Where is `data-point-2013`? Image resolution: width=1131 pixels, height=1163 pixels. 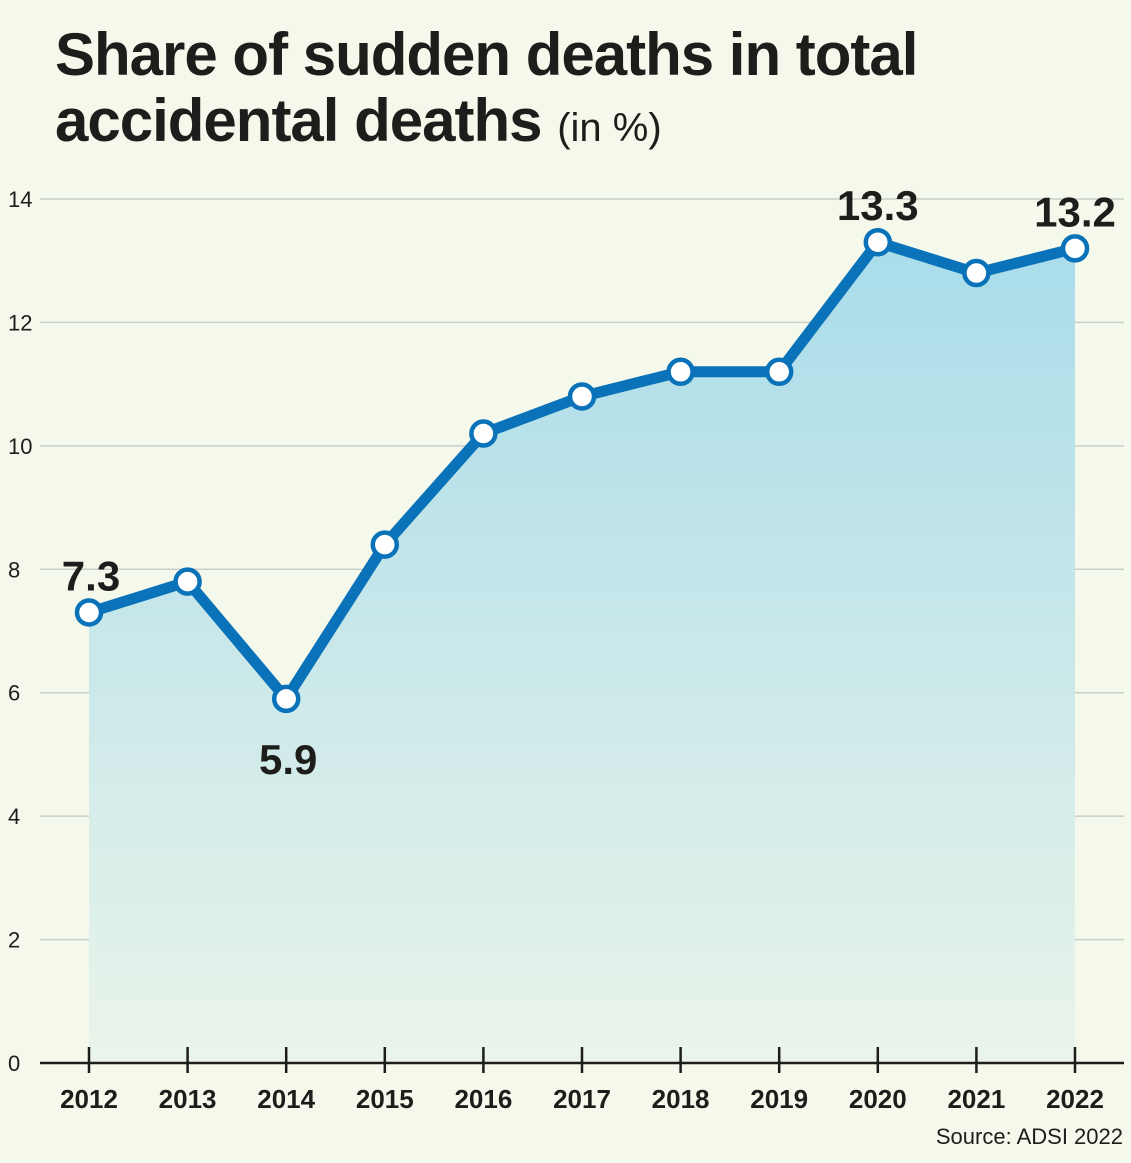
data-point-2013 is located at coordinates (187, 581).